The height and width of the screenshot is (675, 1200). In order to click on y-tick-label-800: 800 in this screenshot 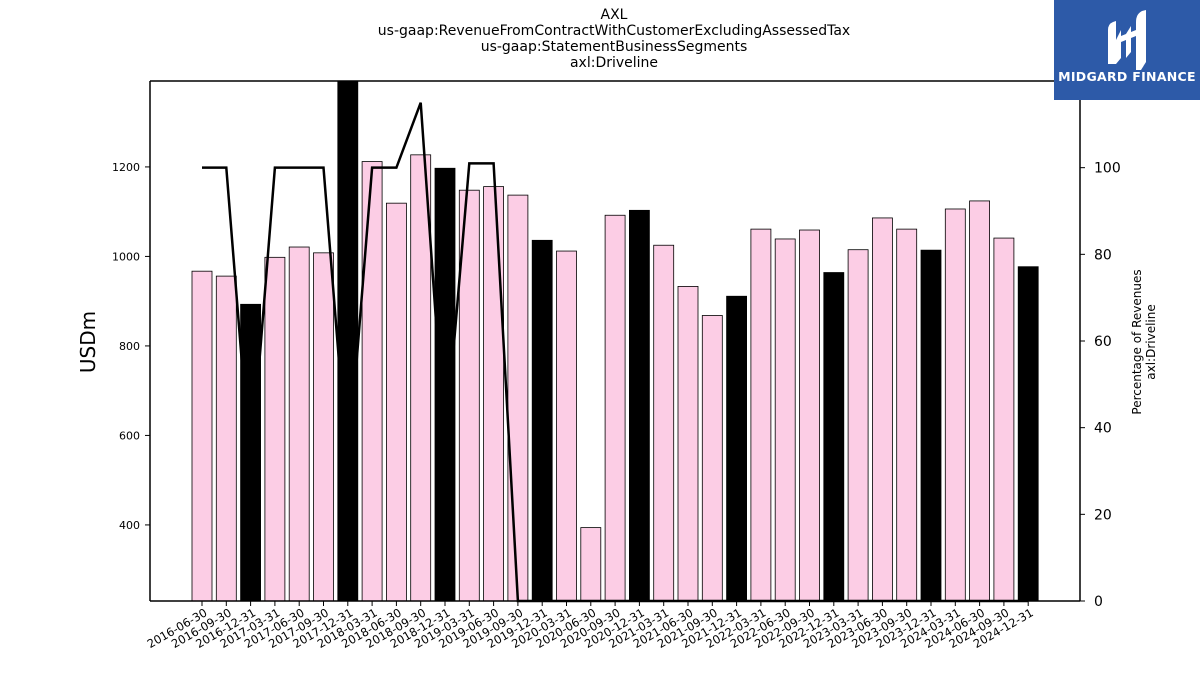, I will do `click(129, 346)`.